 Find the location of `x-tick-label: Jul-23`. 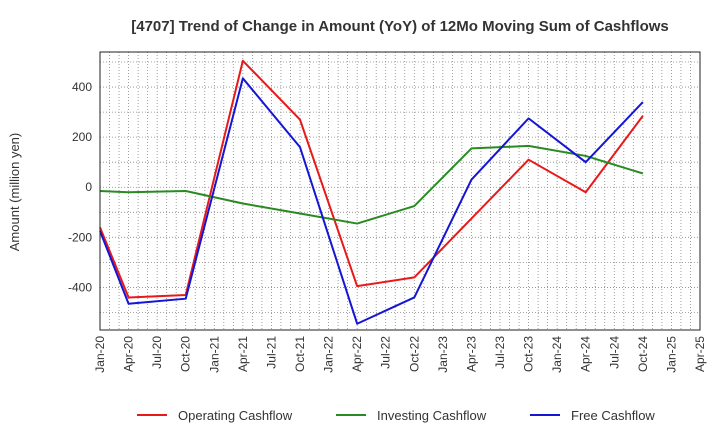

x-tick-label: Jul-23 is located at coordinates (500, 352).